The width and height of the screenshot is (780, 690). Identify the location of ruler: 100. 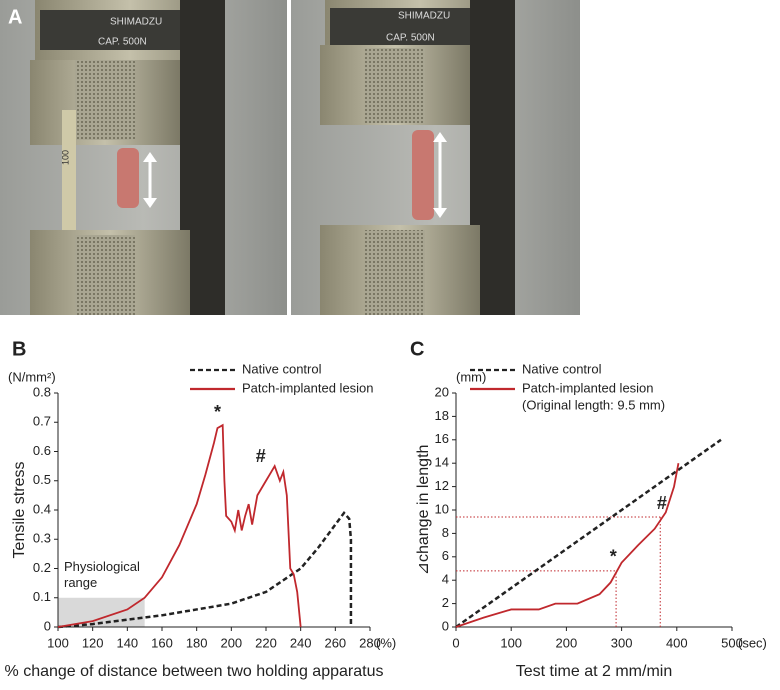
(65, 157).